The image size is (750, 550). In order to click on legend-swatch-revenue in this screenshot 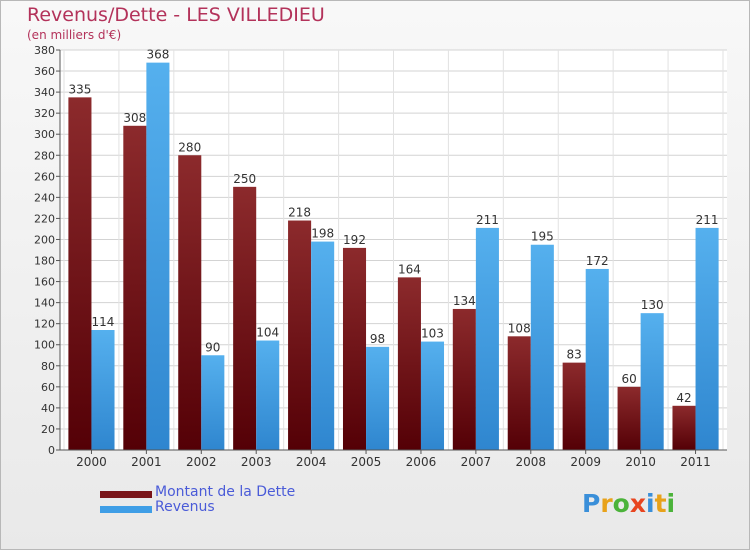, I will do `click(126, 509)`.